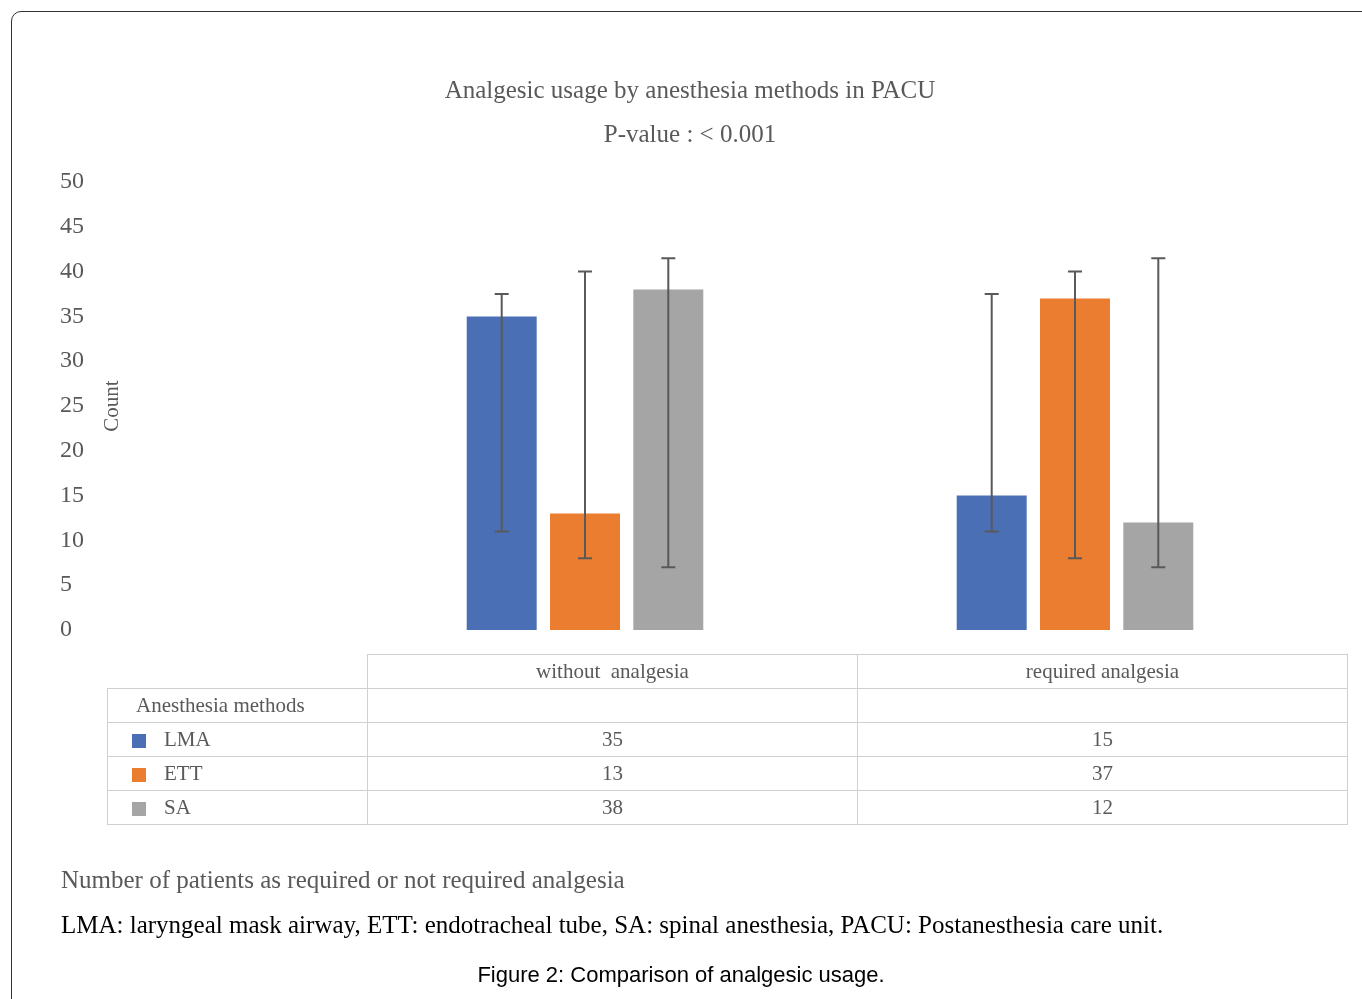  I want to click on caption: Figure 2: Comparison of analgesic usage., so click(681, 975).